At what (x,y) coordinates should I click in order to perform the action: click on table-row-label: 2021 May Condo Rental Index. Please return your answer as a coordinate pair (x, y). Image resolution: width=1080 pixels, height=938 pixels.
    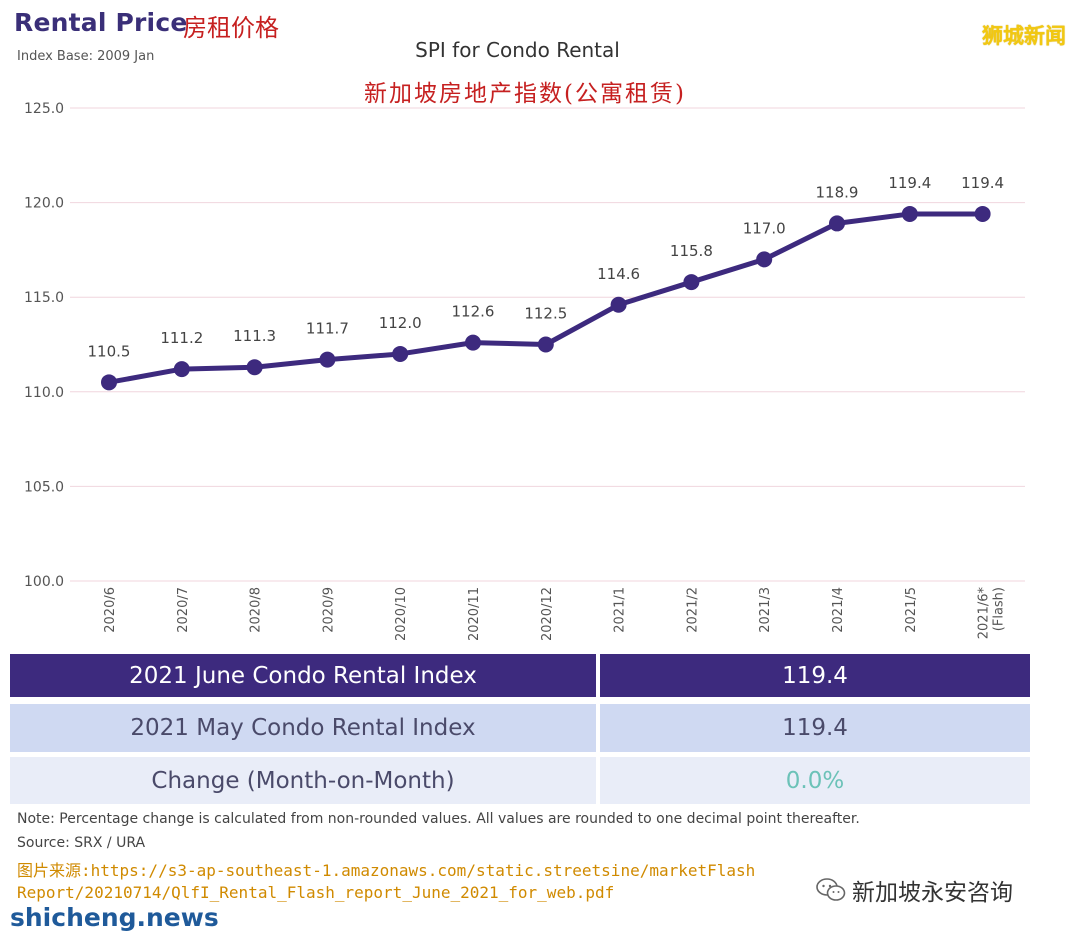
    Looking at the image, I should click on (303, 728).